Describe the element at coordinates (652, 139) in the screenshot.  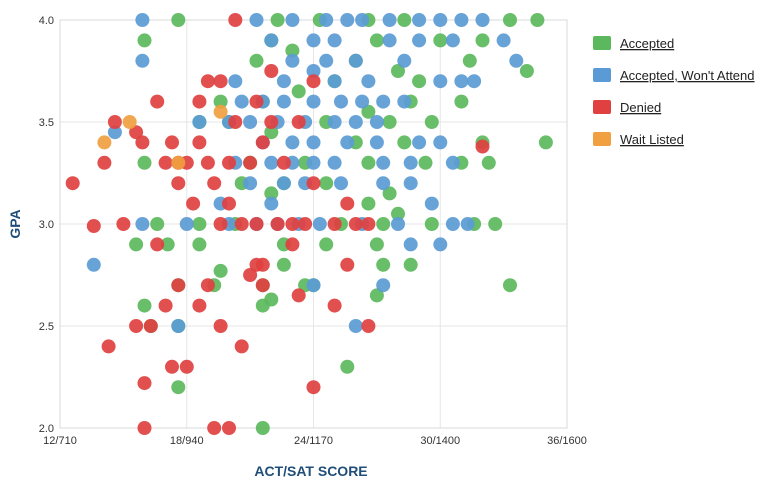
I see `legend-label: Wait Listed` at that location.